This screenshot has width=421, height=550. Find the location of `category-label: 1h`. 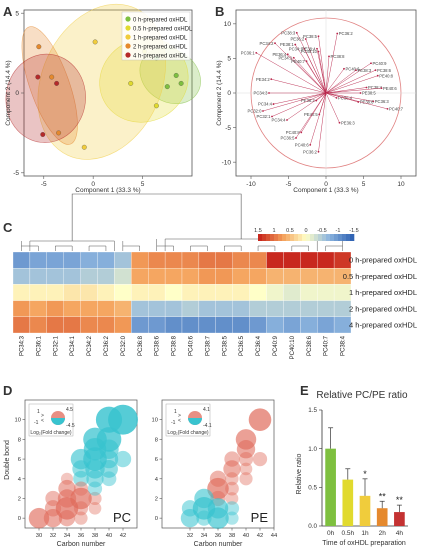

category-label: 1h is located at coordinates (365, 533).